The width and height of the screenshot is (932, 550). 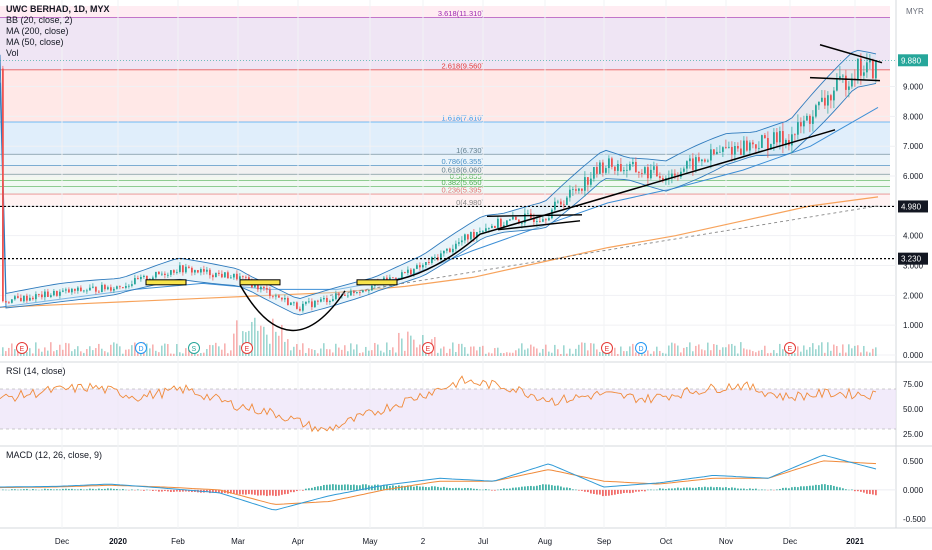 I want to click on y-tick-label: 7.000, so click(x=913, y=146).